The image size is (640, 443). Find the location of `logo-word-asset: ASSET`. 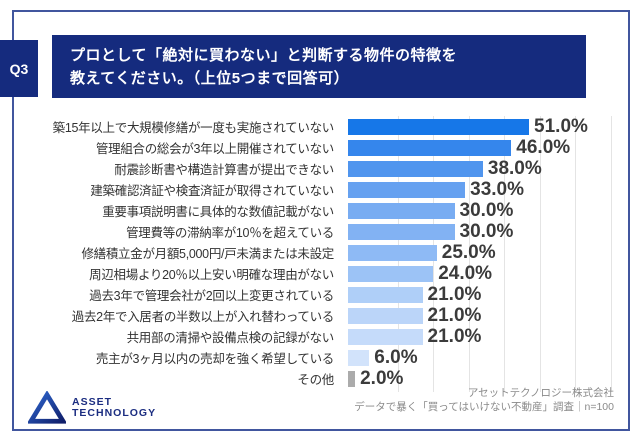

logo-word-asset: ASSET is located at coordinates (92, 402).